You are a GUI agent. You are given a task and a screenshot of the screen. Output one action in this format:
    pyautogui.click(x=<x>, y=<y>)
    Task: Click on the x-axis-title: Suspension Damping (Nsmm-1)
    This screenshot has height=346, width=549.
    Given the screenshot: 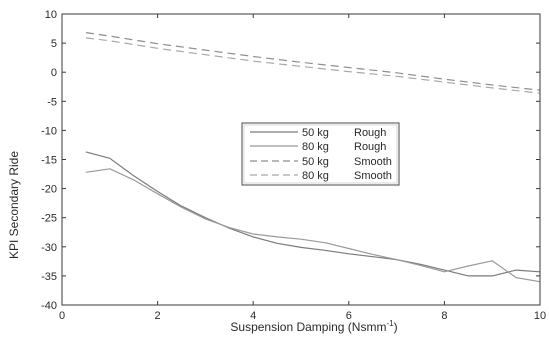 What is the action you would take?
    pyautogui.click(x=313, y=326)
    